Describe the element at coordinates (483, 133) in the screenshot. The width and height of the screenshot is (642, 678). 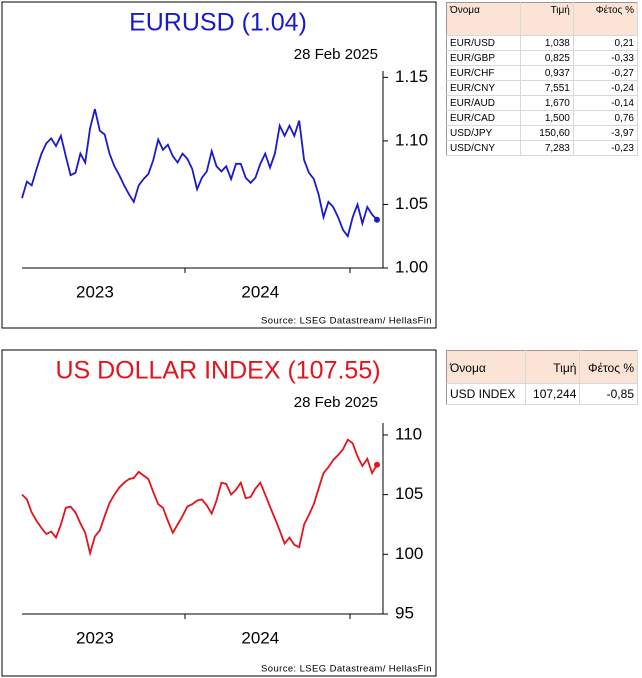
I see `cell: USD/JPY` at that location.